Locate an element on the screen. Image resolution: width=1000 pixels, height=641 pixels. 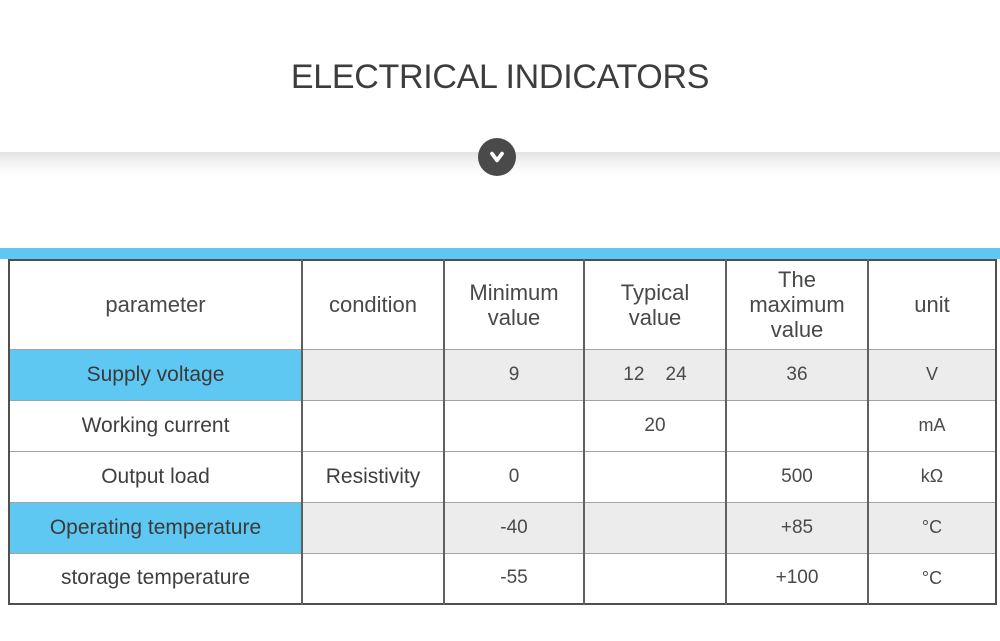
header-typical: Typical value is located at coordinates (654, 304).